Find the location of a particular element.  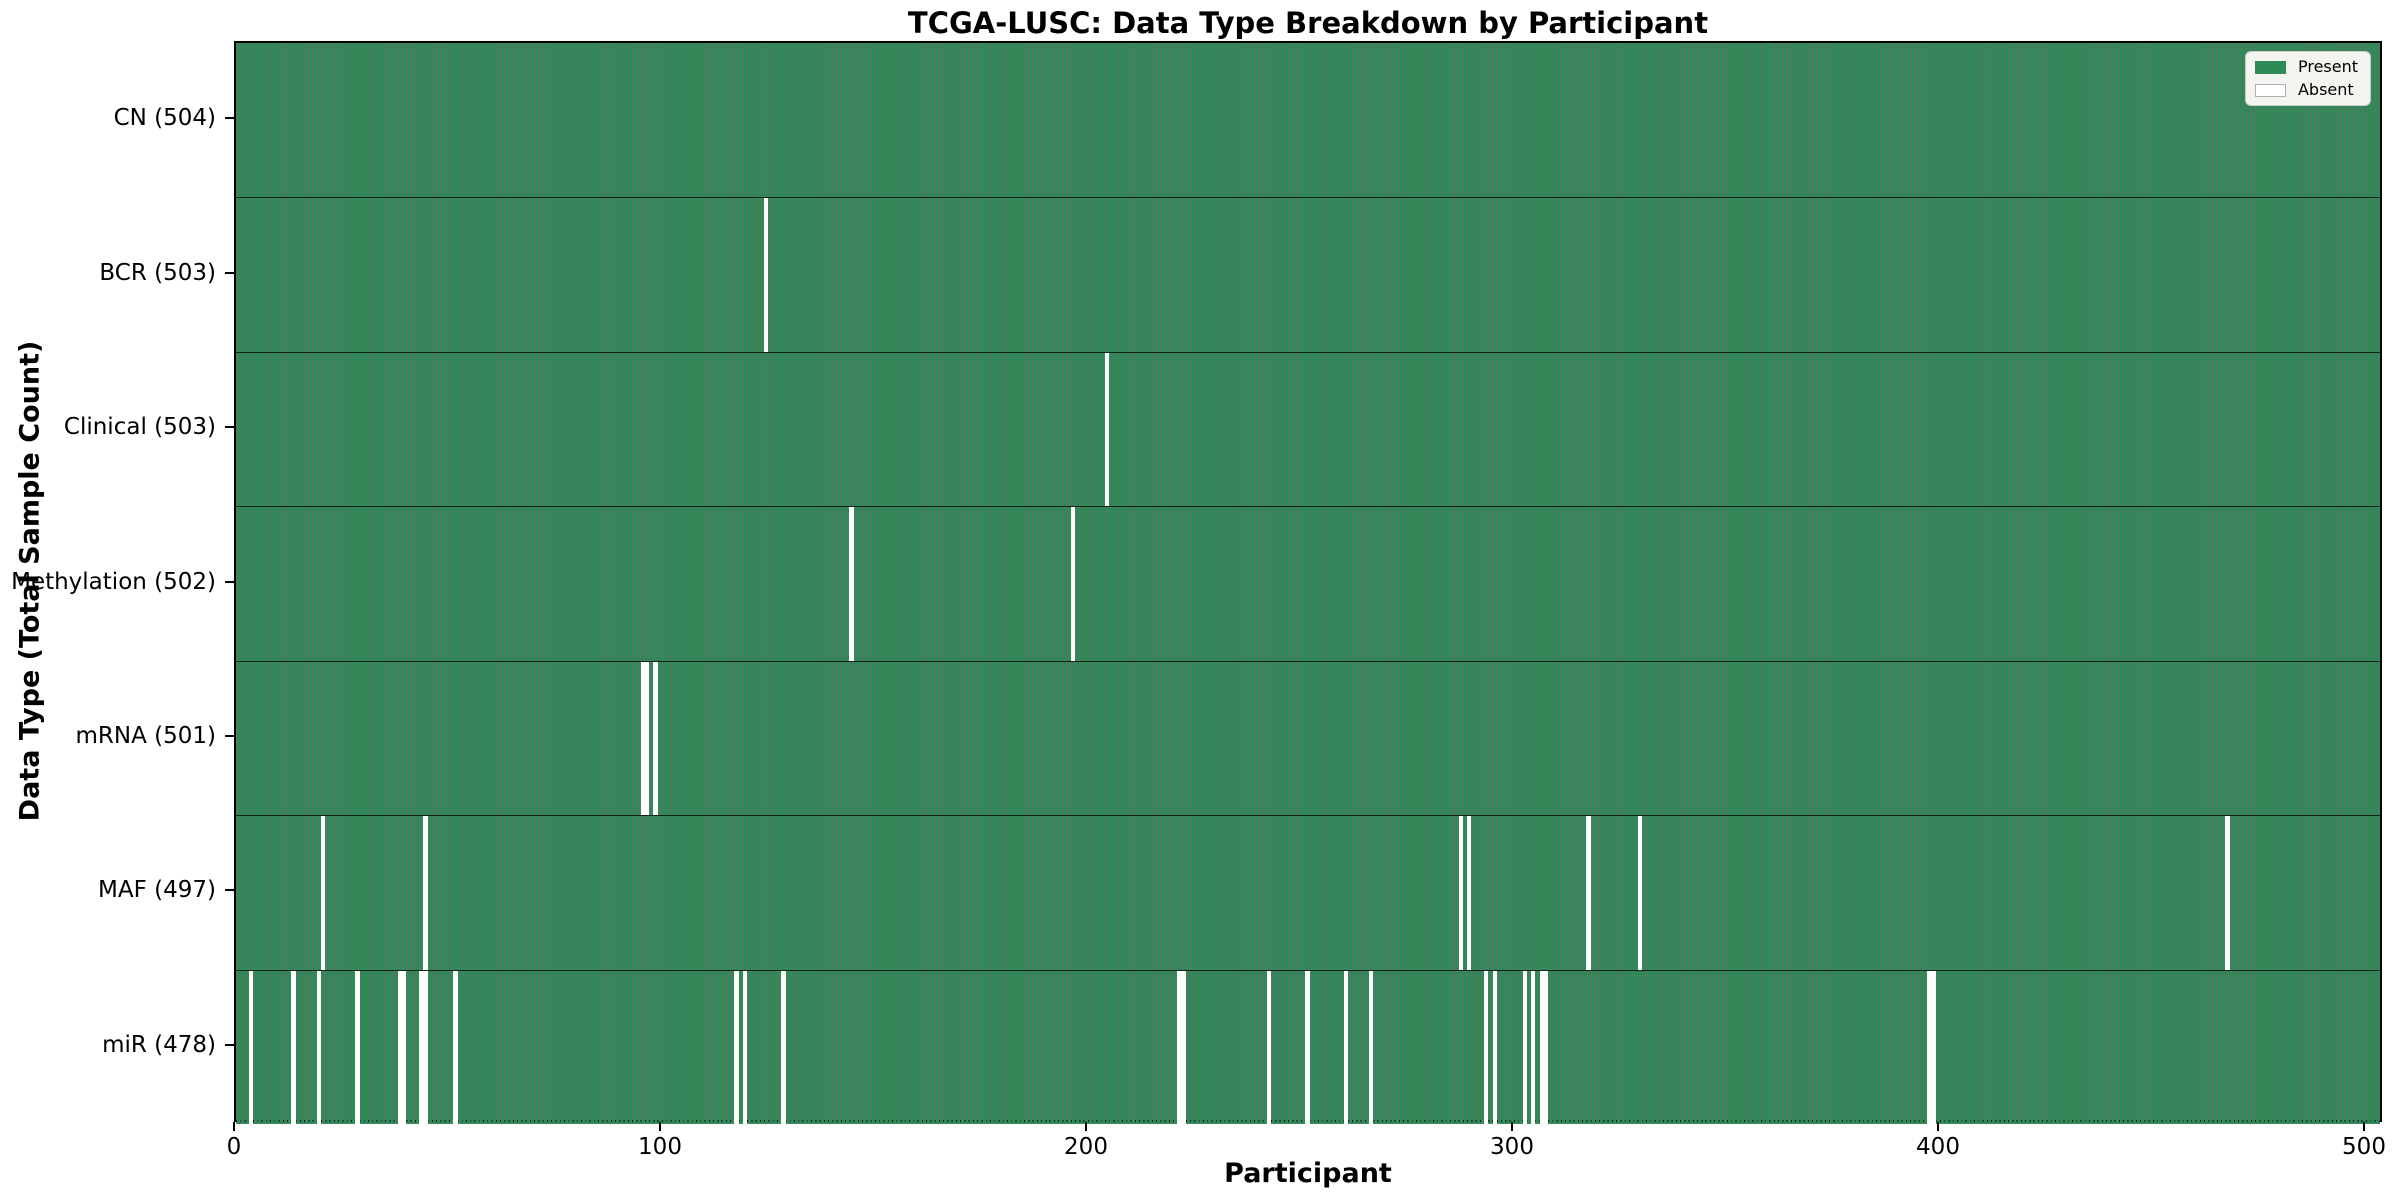

row-label-miR: miR (478) is located at coordinates (159, 1044).